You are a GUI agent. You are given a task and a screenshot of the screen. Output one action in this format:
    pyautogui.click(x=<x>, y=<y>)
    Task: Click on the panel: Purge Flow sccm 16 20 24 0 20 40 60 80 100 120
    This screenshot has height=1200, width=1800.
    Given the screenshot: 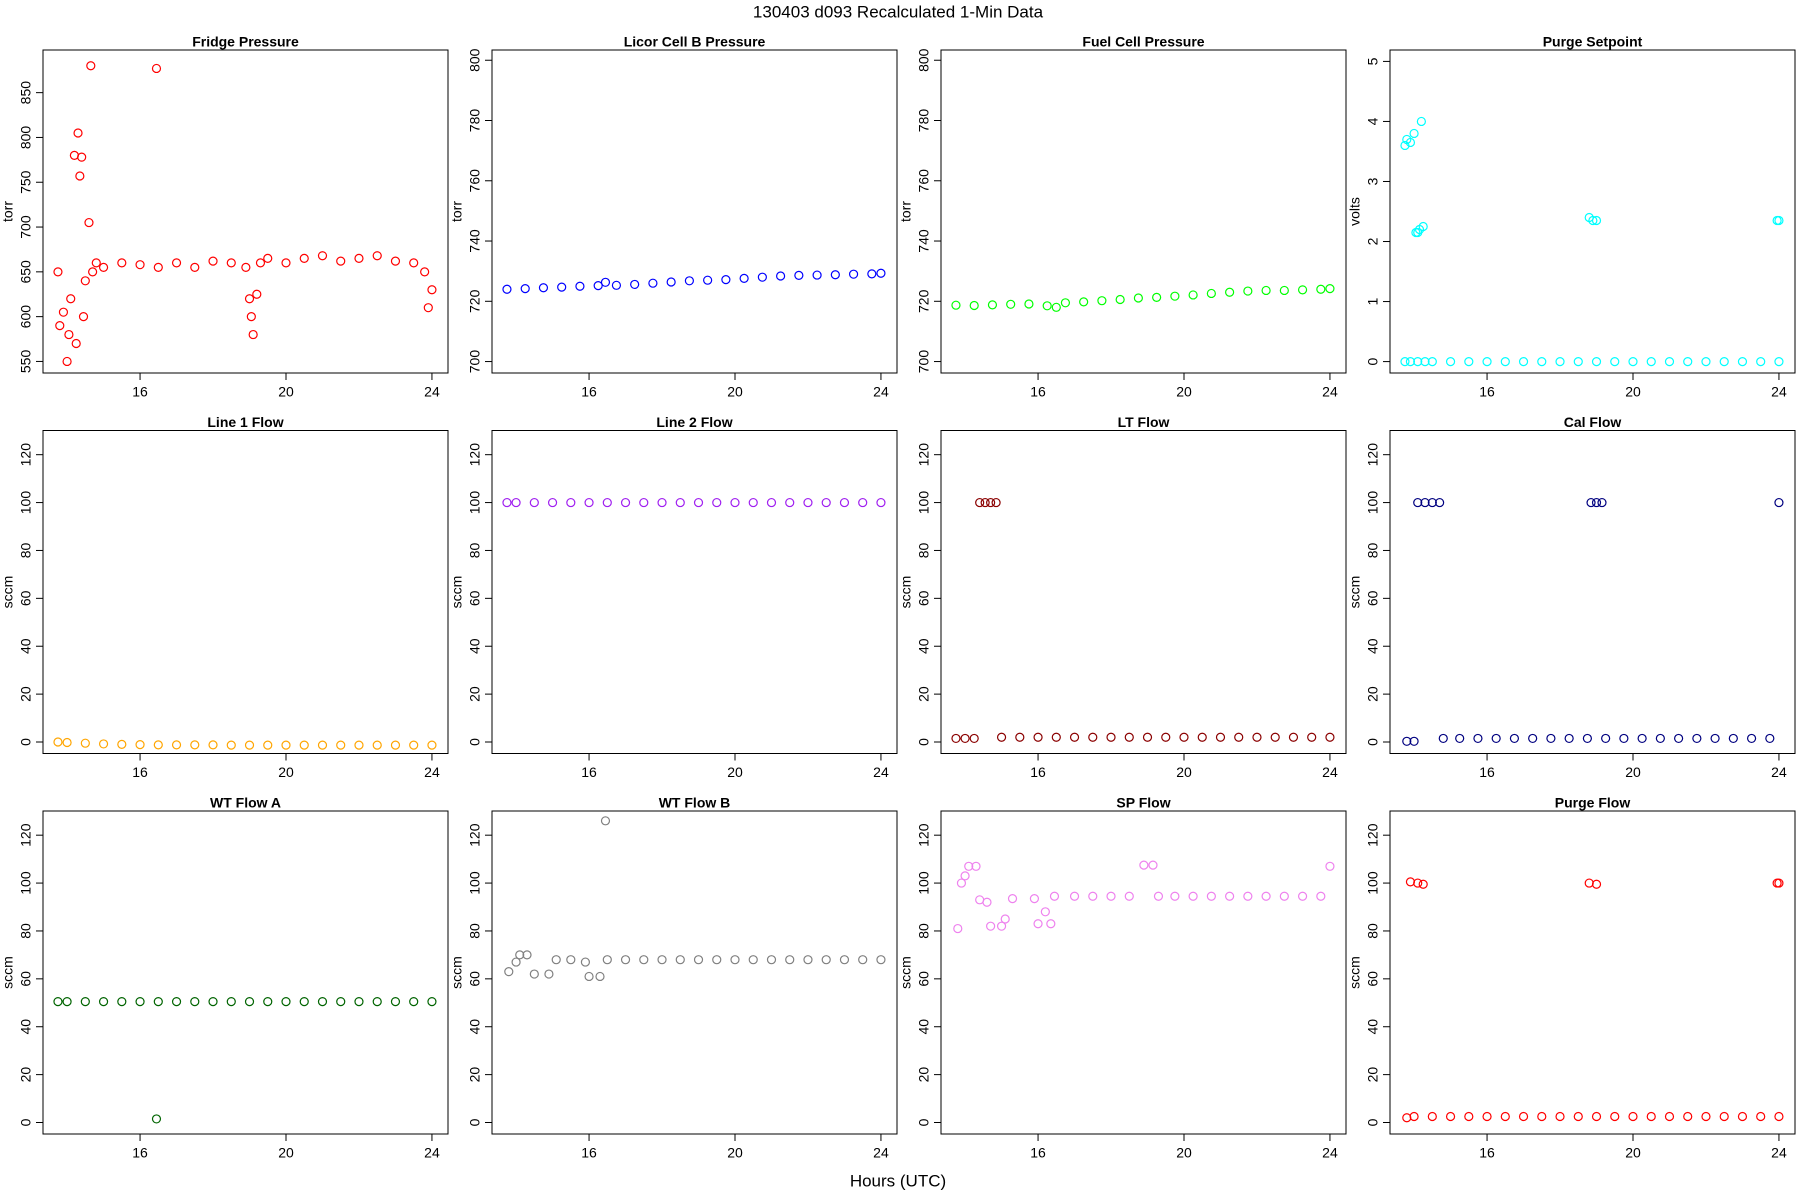 What is the action you would take?
    pyautogui.click(x=1571, y=978)
    